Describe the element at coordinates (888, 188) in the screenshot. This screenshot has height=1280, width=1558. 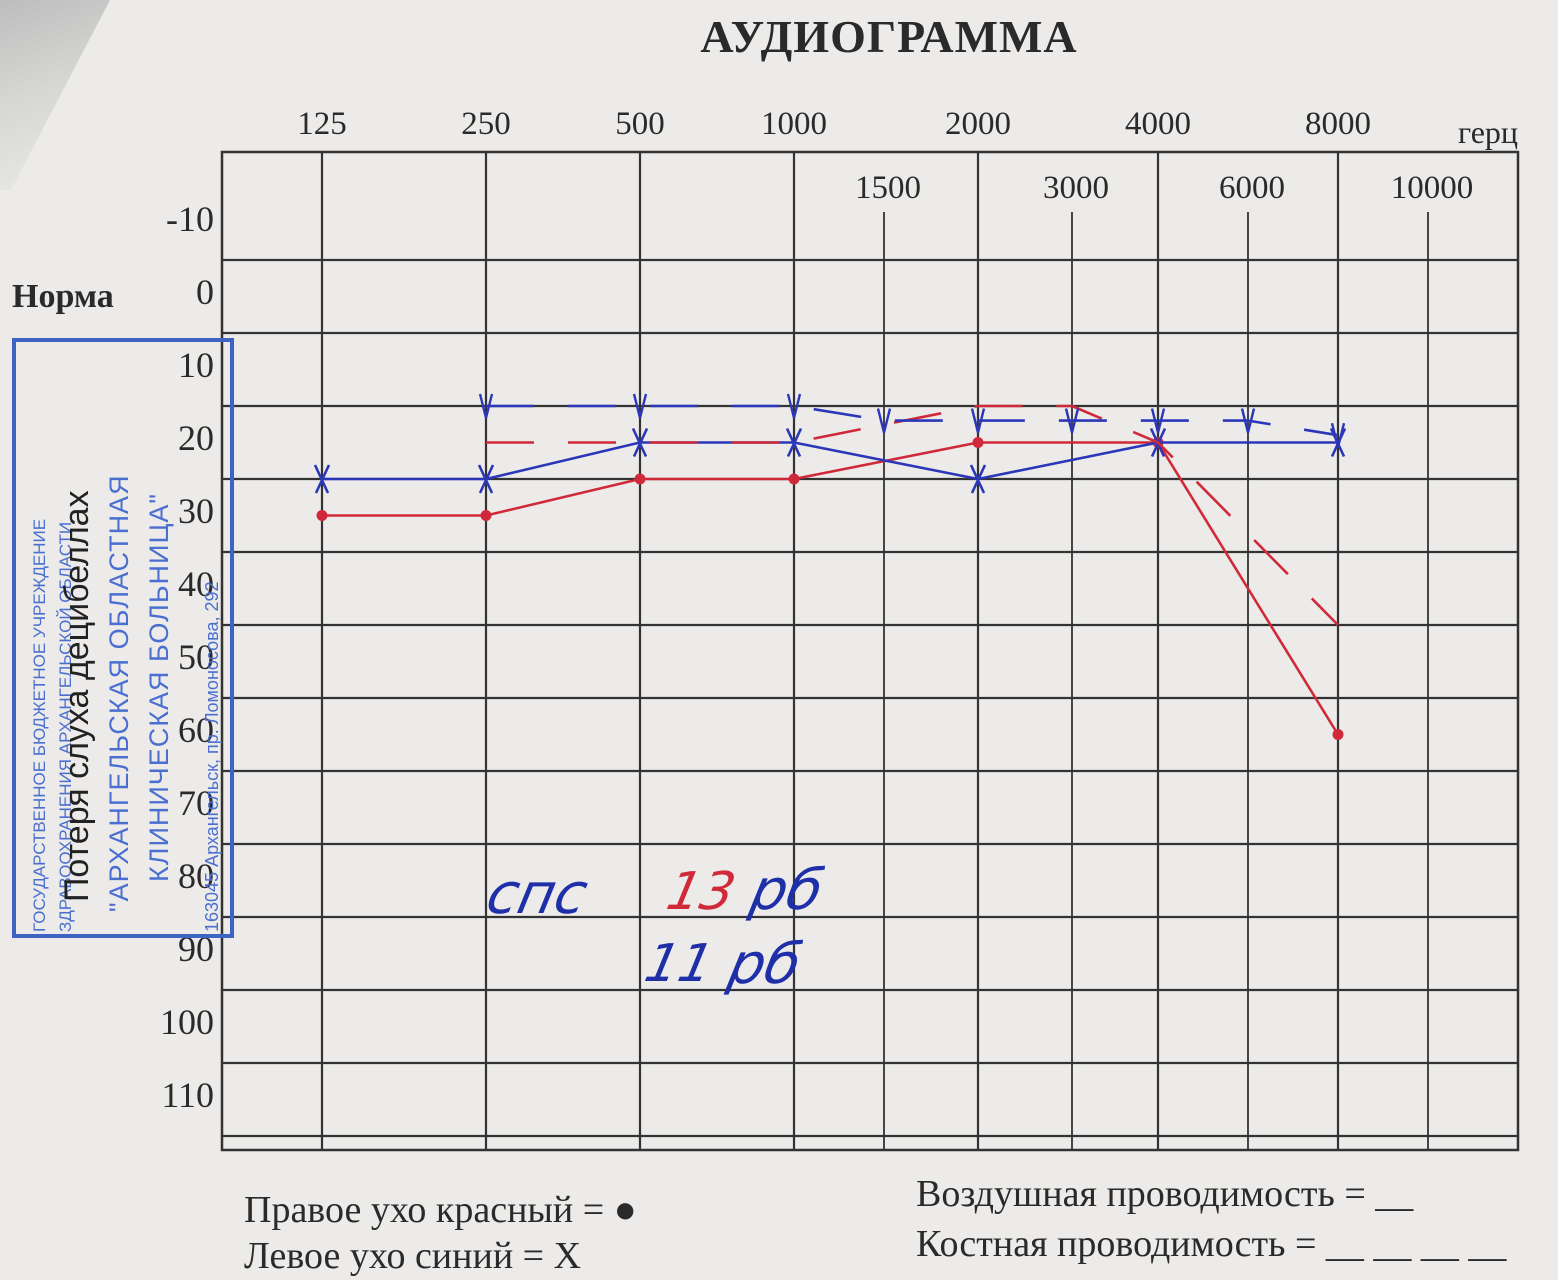
I see `x-tick-label-secondary: 1500` at that location.